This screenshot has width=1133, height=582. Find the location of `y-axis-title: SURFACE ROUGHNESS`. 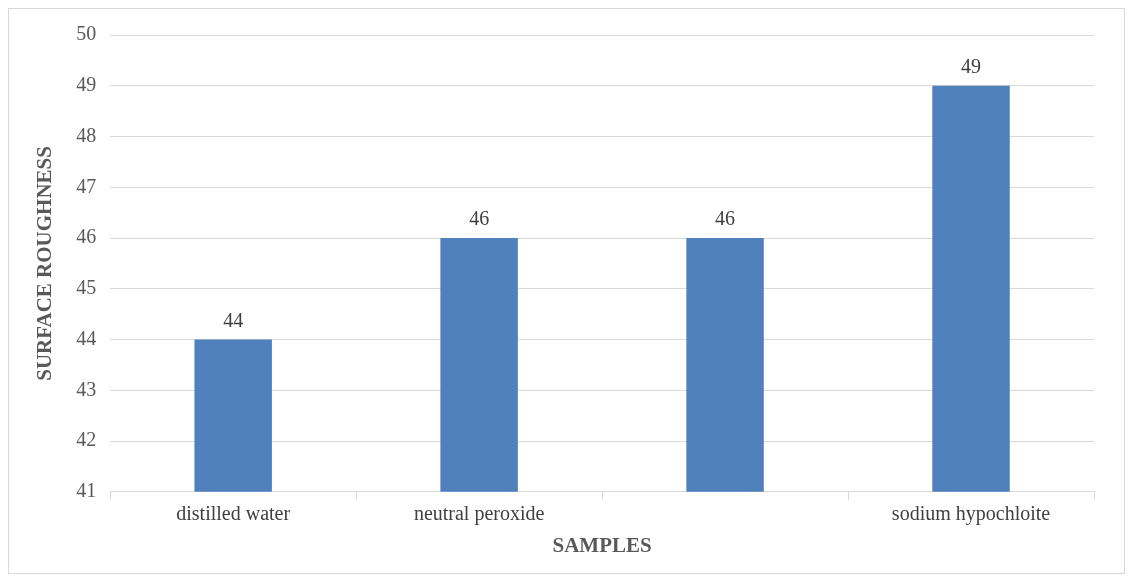

y-axis-title: SURFACE ROUGHNESS is located at coordinates (44, 263).